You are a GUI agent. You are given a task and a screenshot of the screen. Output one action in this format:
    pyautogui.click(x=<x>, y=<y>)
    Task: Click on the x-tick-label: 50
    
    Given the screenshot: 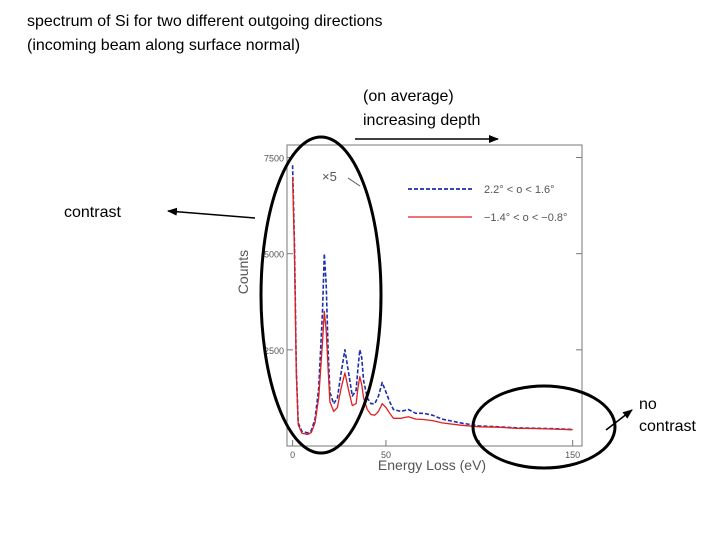 What is the action you would take?
    pyautogui.click(x=386, y=455)
    